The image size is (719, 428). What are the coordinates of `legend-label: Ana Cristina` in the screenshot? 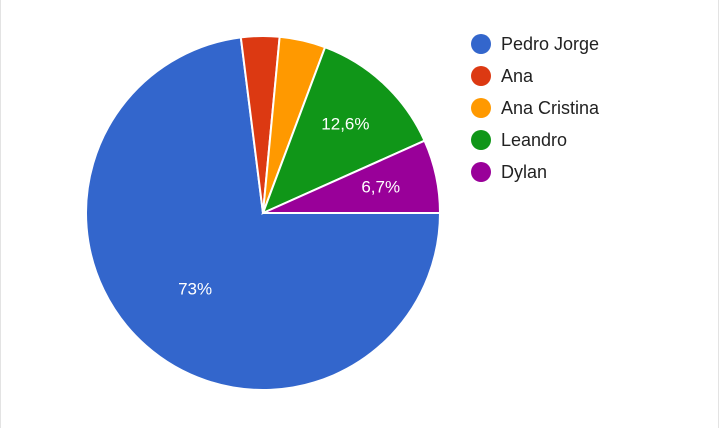 It's located at (550, 107).